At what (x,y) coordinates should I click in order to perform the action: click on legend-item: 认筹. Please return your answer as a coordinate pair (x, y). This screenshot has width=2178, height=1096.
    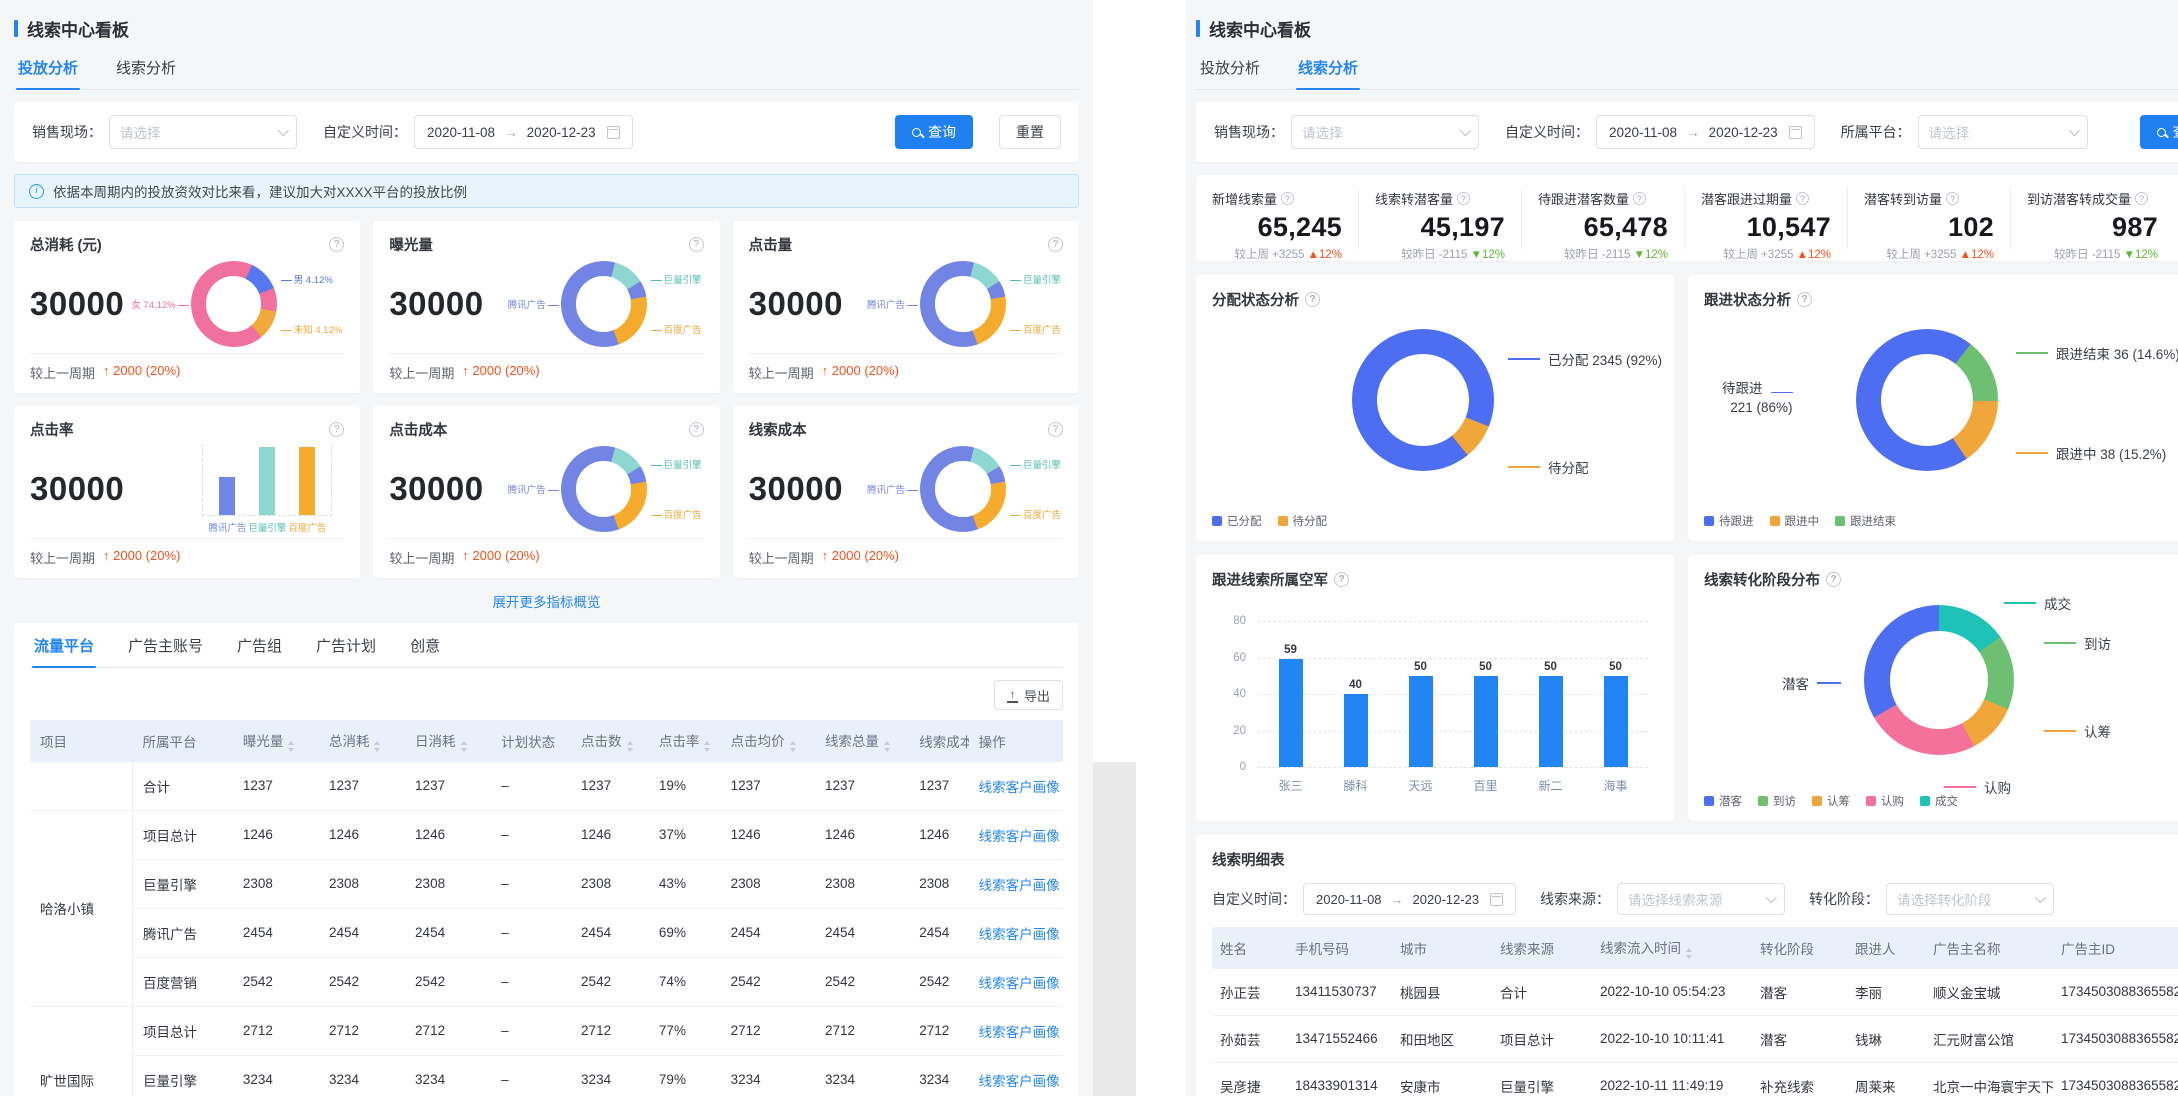
    Looking at the image, I should click on (1831, 801).